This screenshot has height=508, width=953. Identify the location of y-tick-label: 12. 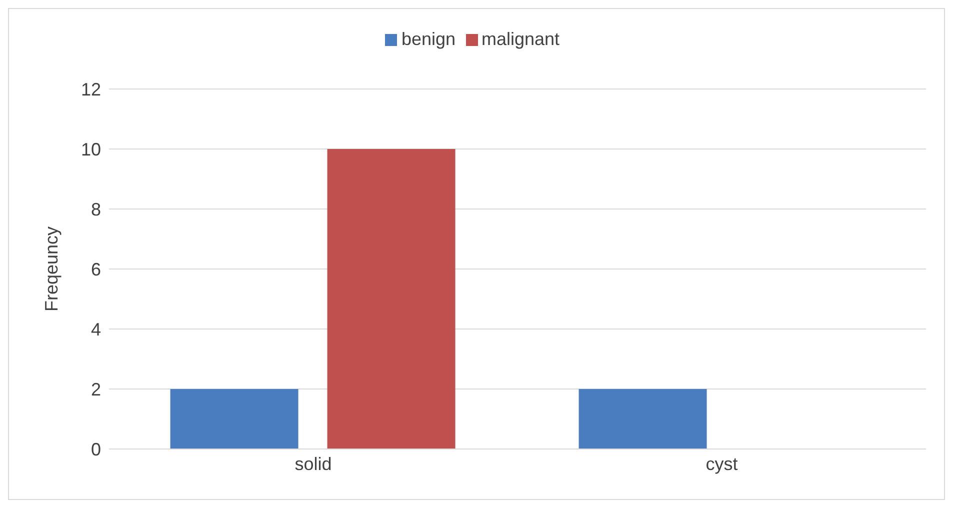
(90, 89).